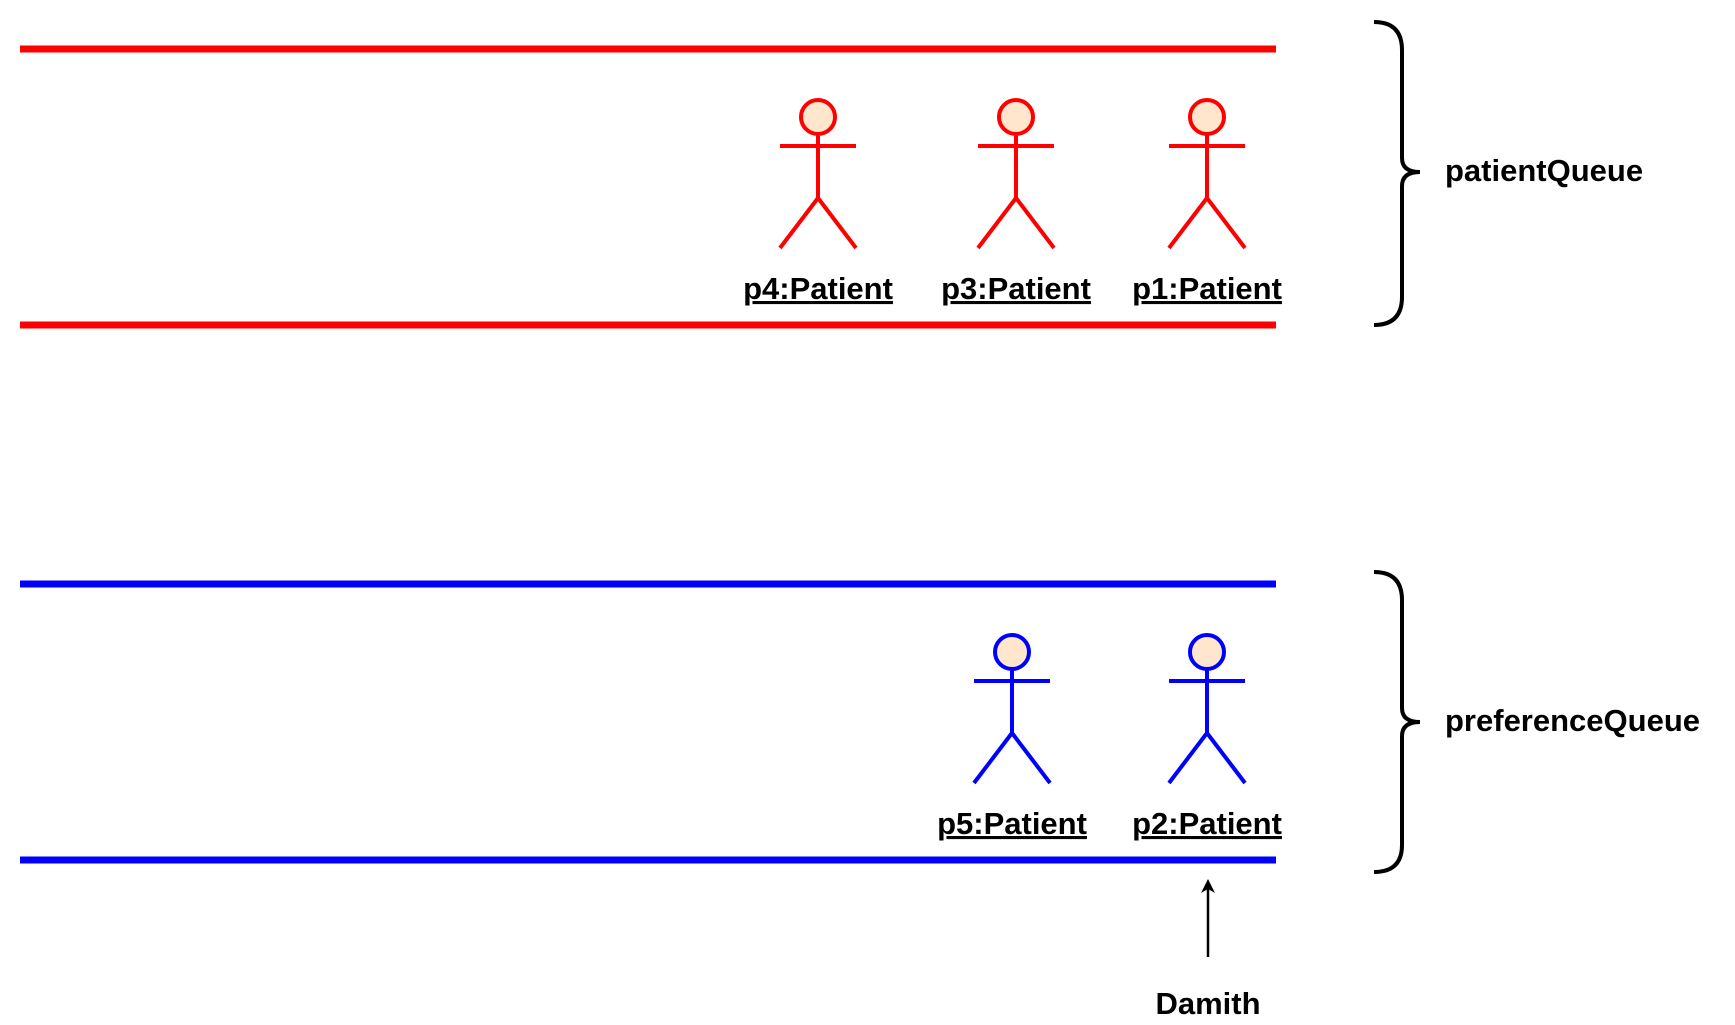  I want to click on actor-p2: p2:Patient, so click(1207, 737).